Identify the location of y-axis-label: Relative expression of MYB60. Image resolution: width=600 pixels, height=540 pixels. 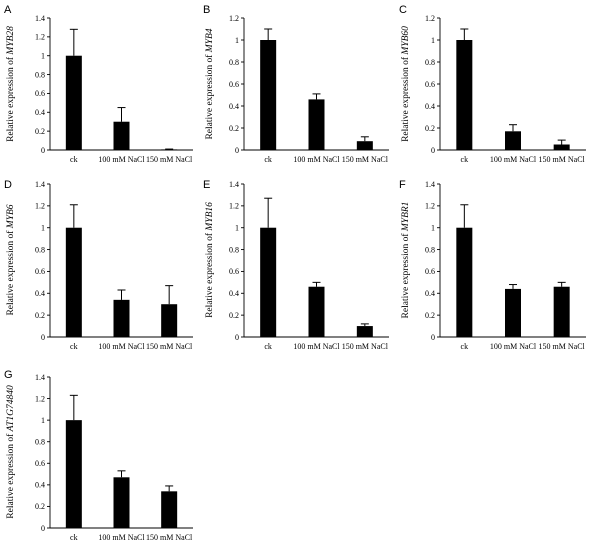
(405, 84).